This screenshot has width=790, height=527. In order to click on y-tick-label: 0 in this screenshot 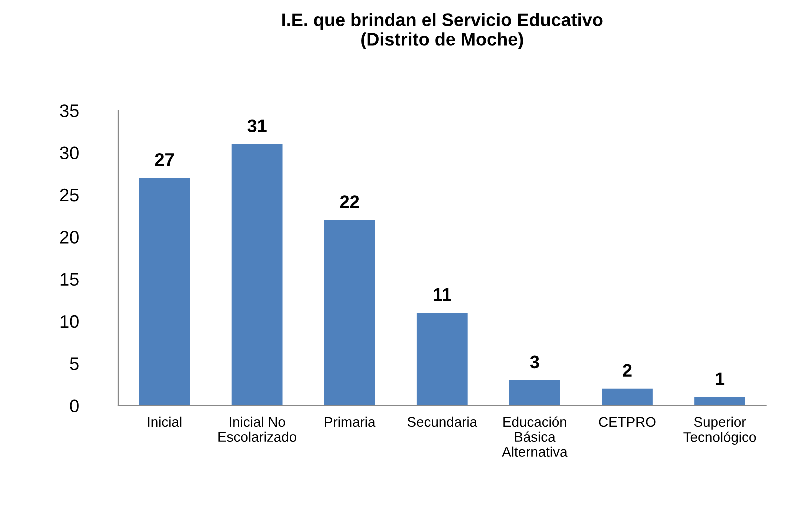, I will do `click(74, 406)`.